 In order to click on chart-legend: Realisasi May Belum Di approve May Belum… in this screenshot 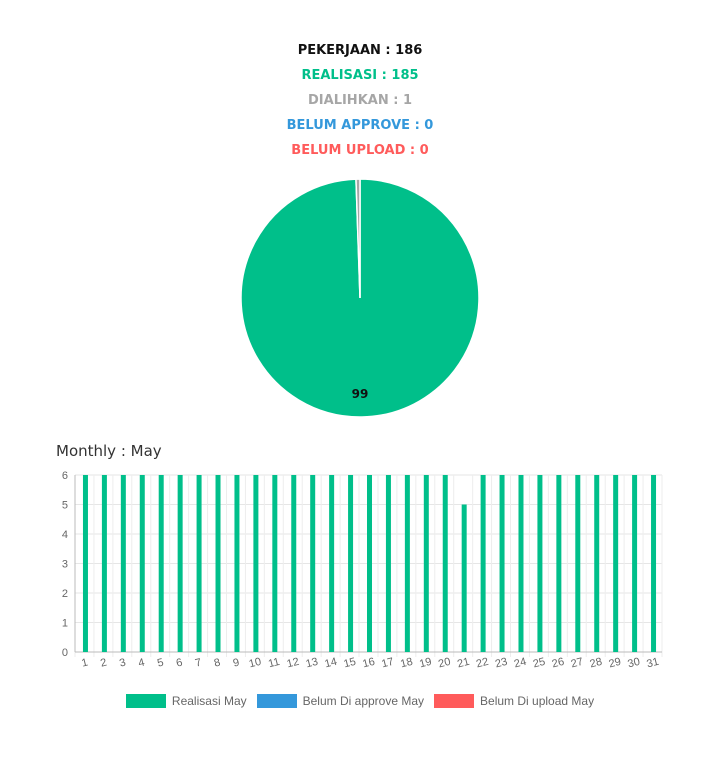, I will do `click(360, 701)`.